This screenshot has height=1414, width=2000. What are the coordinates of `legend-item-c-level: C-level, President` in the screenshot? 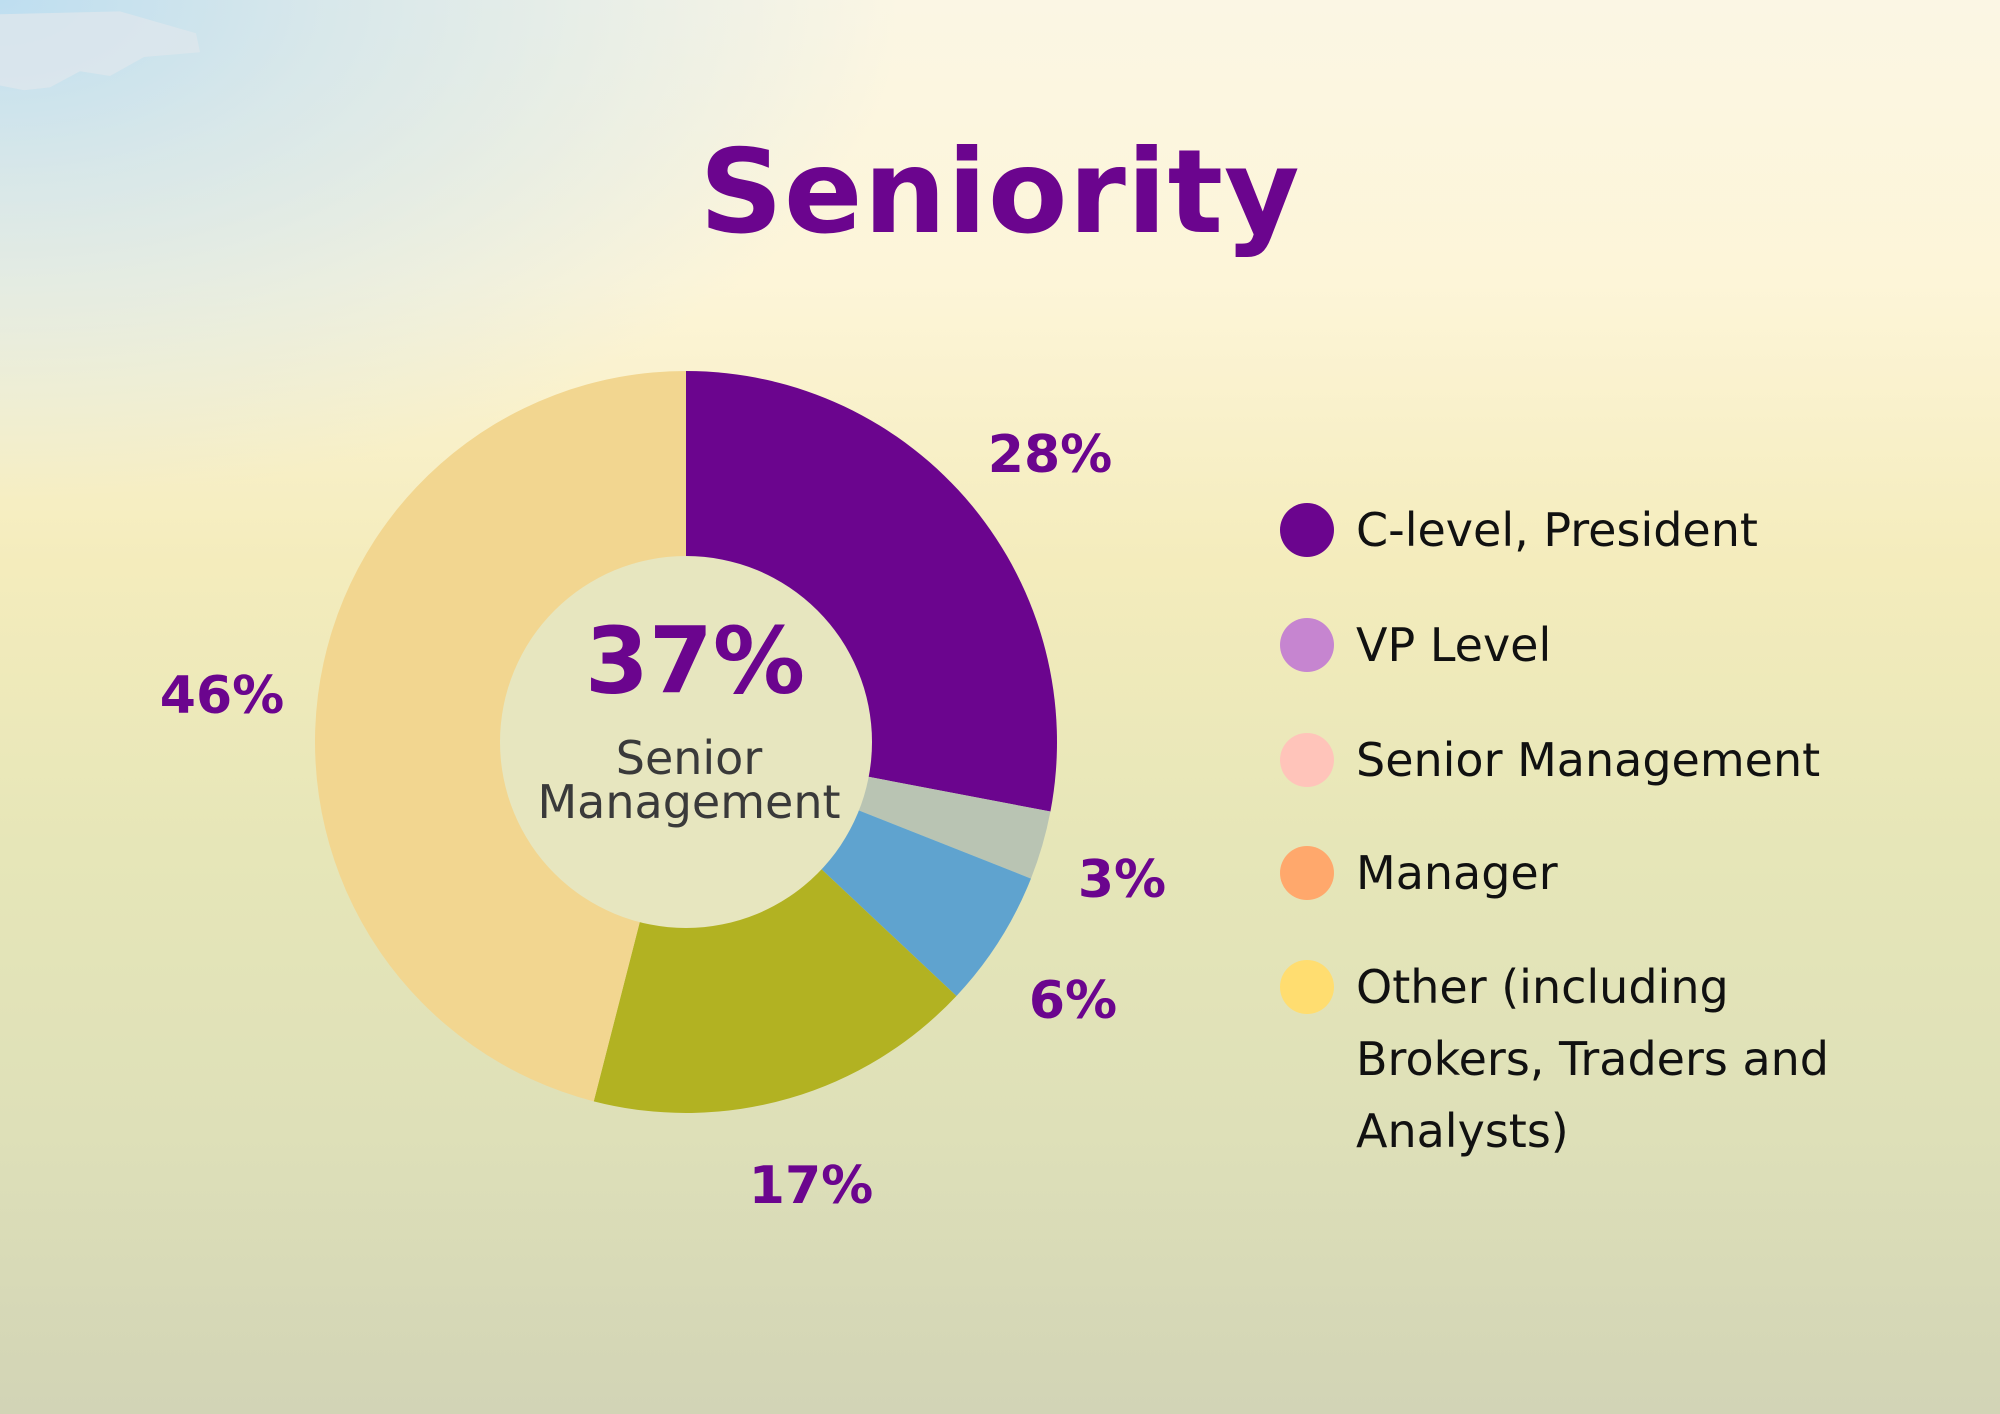 It's located at (1578, 533).